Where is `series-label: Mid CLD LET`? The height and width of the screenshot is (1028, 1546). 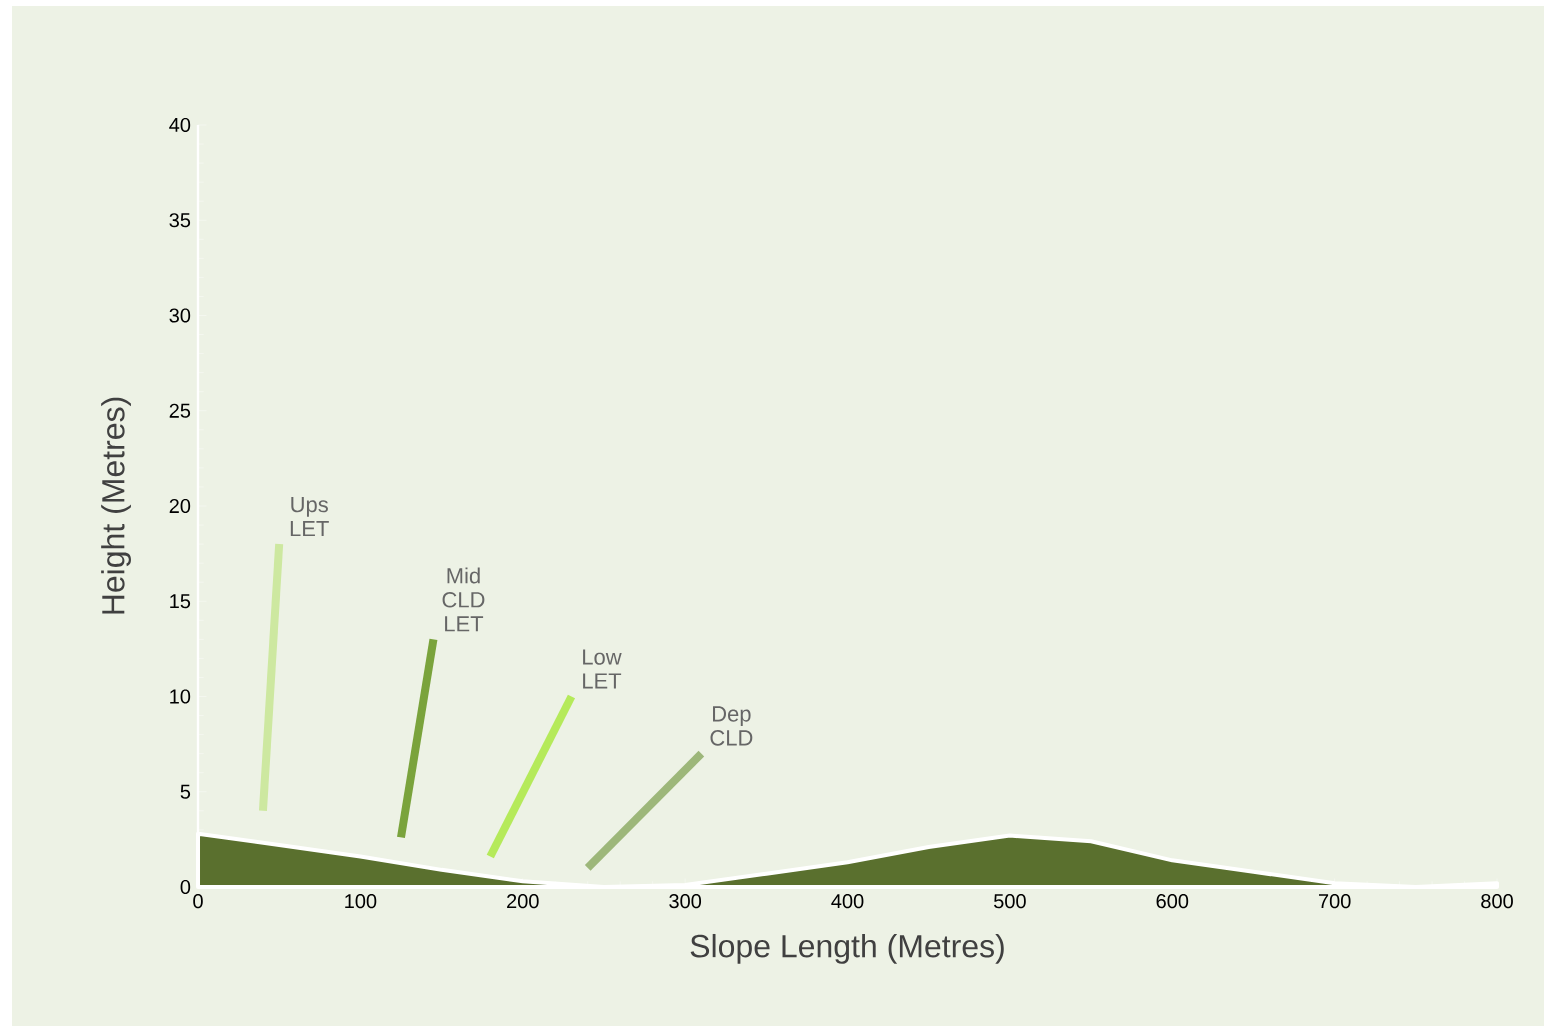 series-label: Mid CLD LET is located at coordinates (463, 599).